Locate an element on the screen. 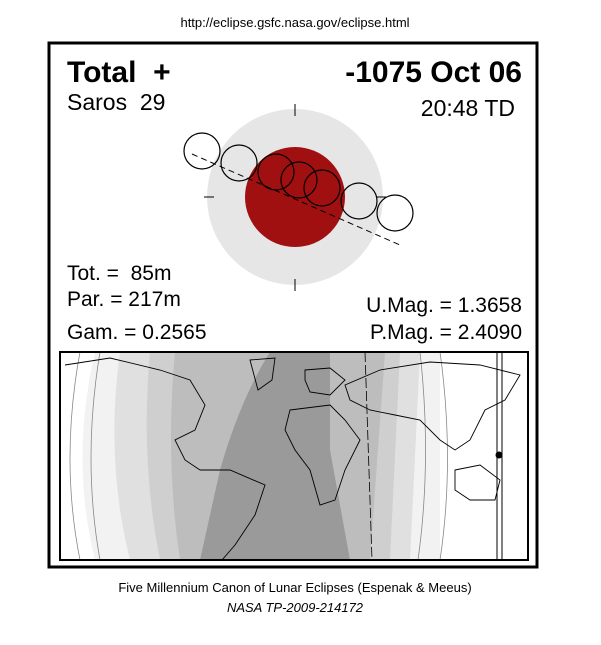 Image resolution: width=601 pixels, height=645 pixels. gamma: Gam. = 0.2565 is located at coordinates (137, 332).